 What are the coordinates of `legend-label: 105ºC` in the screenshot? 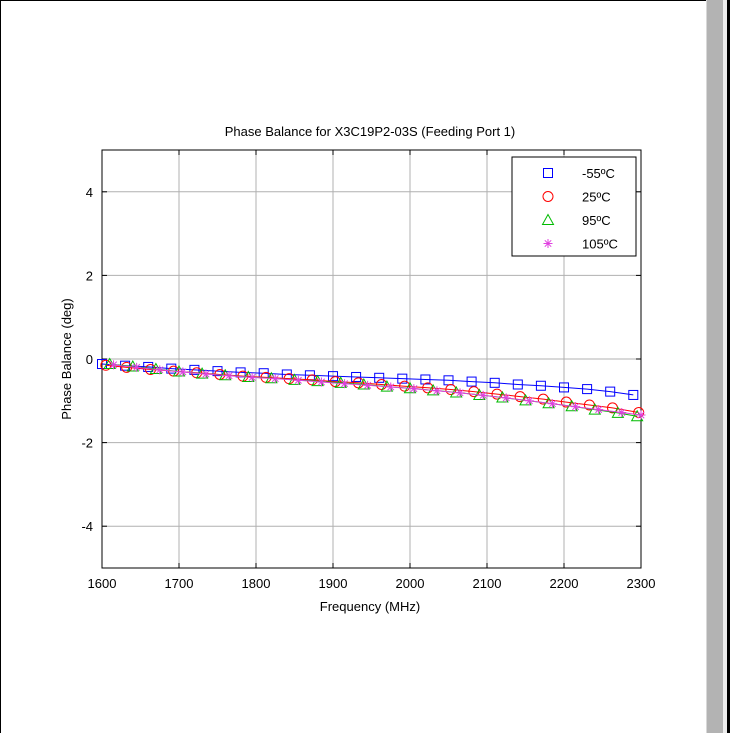 It's located at (600, 244).